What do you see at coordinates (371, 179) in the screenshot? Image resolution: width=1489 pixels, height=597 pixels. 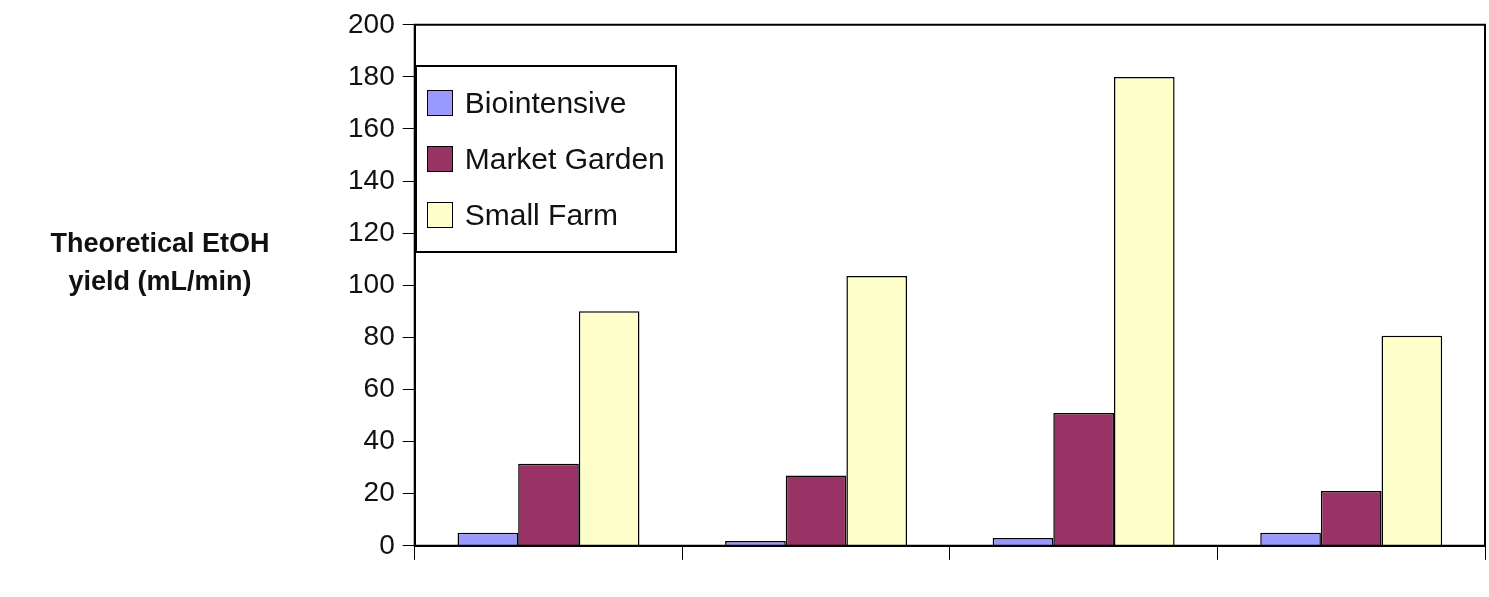 I see `y-tick-label: 140` at bounding box center [371, 179].